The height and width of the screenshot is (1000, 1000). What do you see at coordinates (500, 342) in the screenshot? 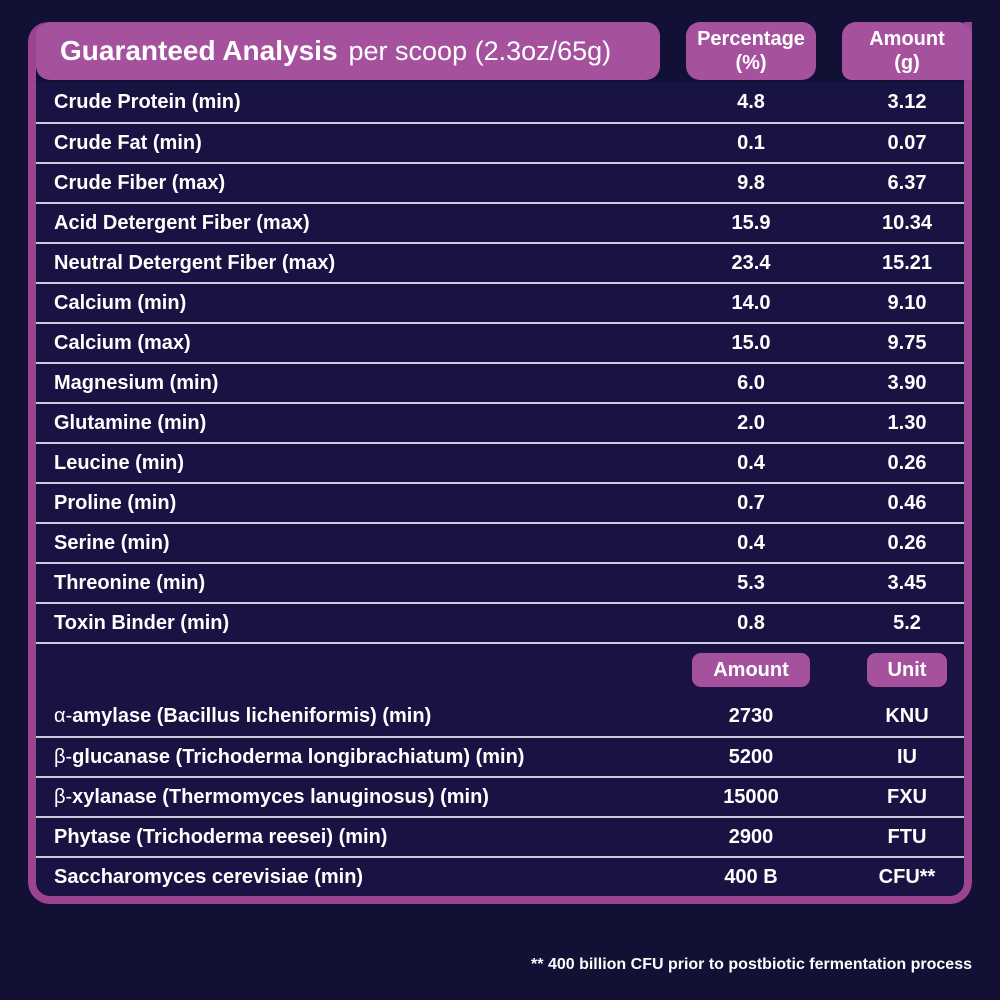
I see `nutrient-row: Calcium (max) 15.0 9.75` at bounding box center [500, 342].